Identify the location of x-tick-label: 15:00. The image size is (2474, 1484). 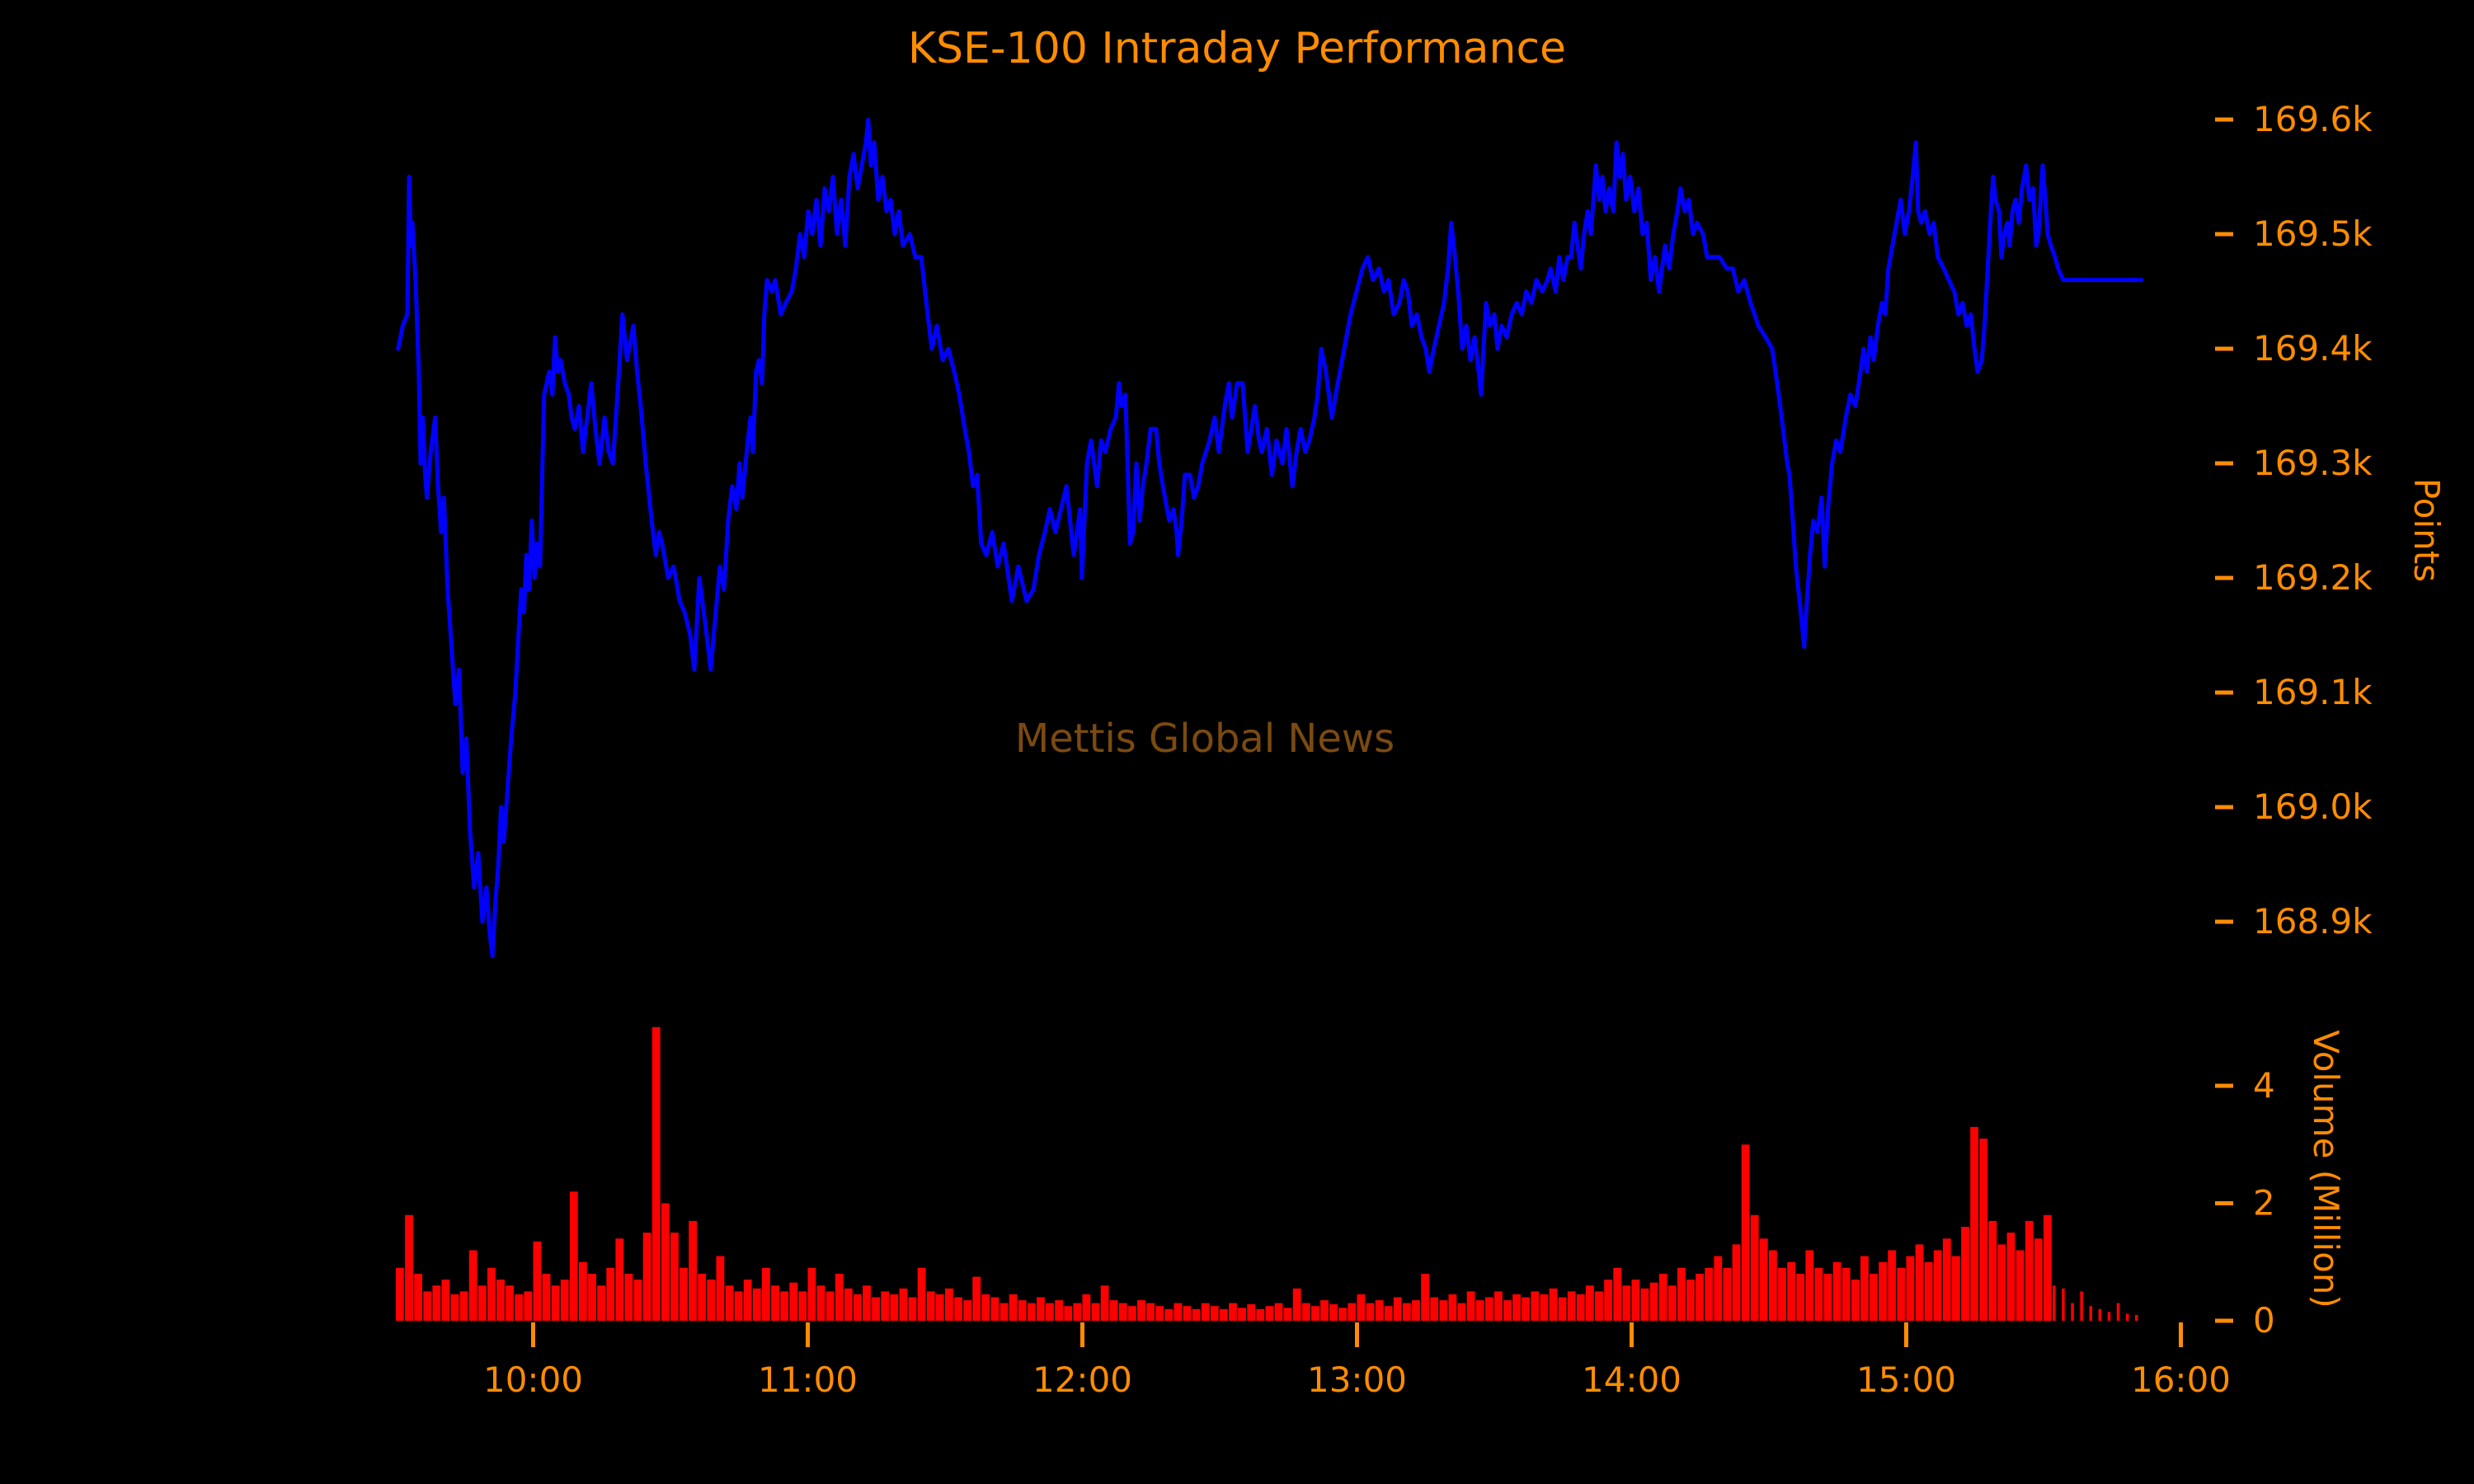
(1906, 1380).